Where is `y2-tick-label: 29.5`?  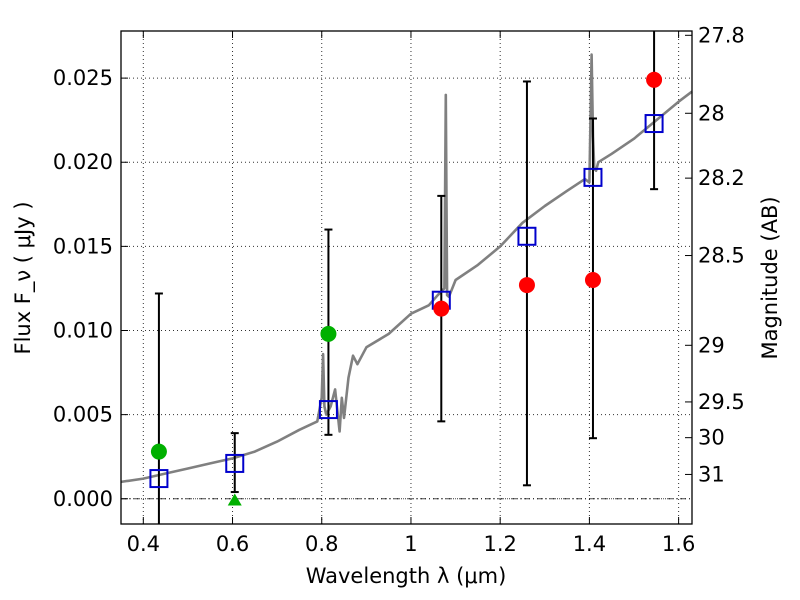
y2-tick-label: 29.5 is located at coordinates (721, 402).